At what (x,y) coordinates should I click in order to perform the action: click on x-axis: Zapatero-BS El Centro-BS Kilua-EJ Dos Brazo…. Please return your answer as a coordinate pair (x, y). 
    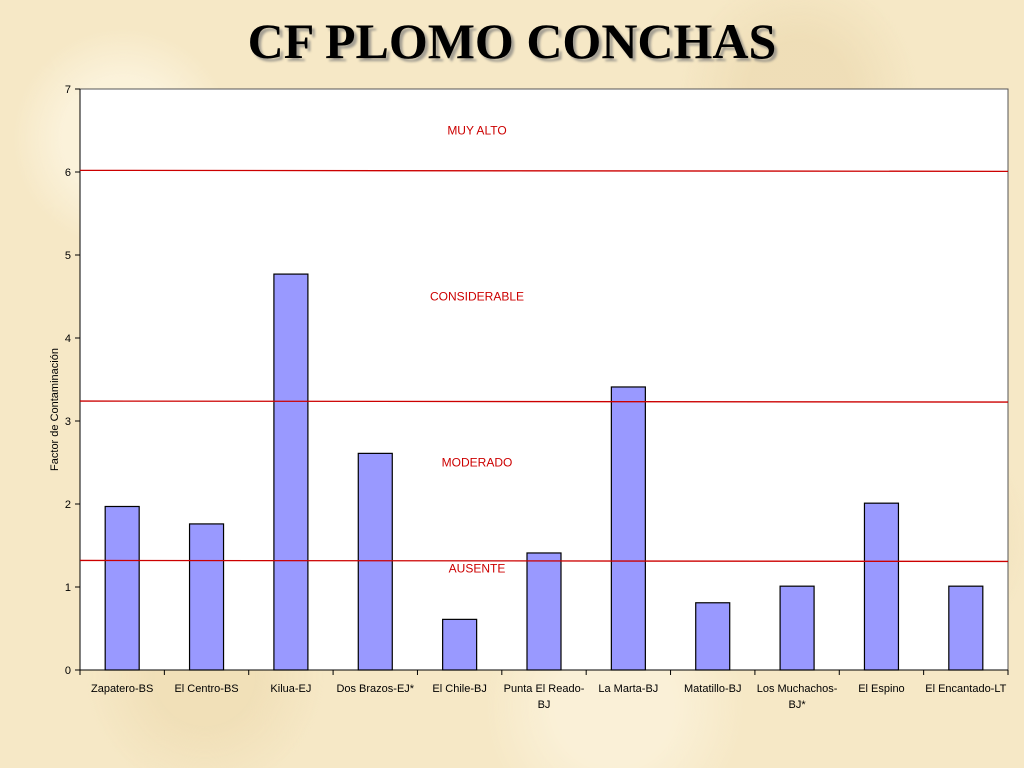
    Looking at the image, I should click on (544, 690).